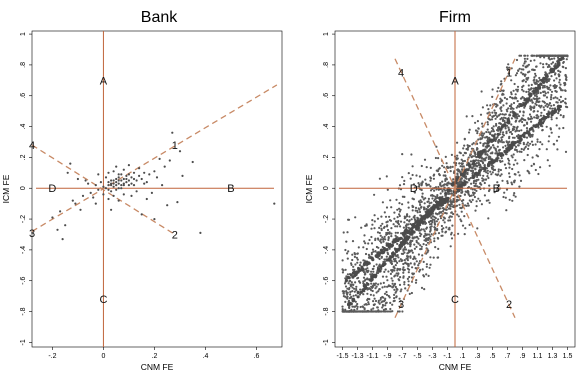 This screenshot has width=576, height=377. What do you see at coordinates (23, 311) in the screenshot?
I see `bank-y-tick-label: -.8` at bounding box center [23, 311].